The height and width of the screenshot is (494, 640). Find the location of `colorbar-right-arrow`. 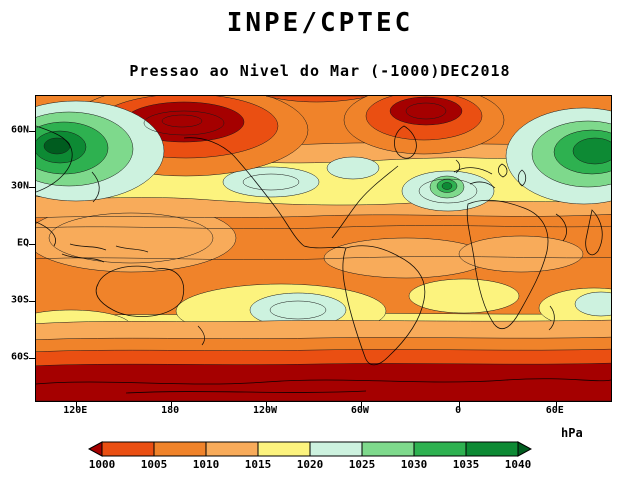

colorbar-right-arrow is located at coordinates (525, 449).